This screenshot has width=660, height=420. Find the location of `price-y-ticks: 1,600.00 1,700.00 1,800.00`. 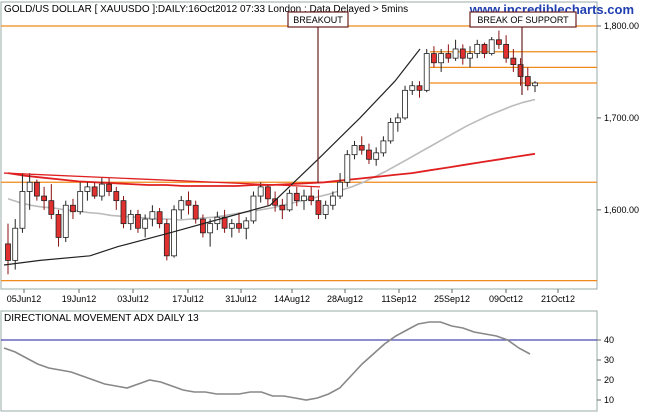

price-y-ticks: 1,600.00 1,700.00 1,800.00 is located at coordinates (618, 118).